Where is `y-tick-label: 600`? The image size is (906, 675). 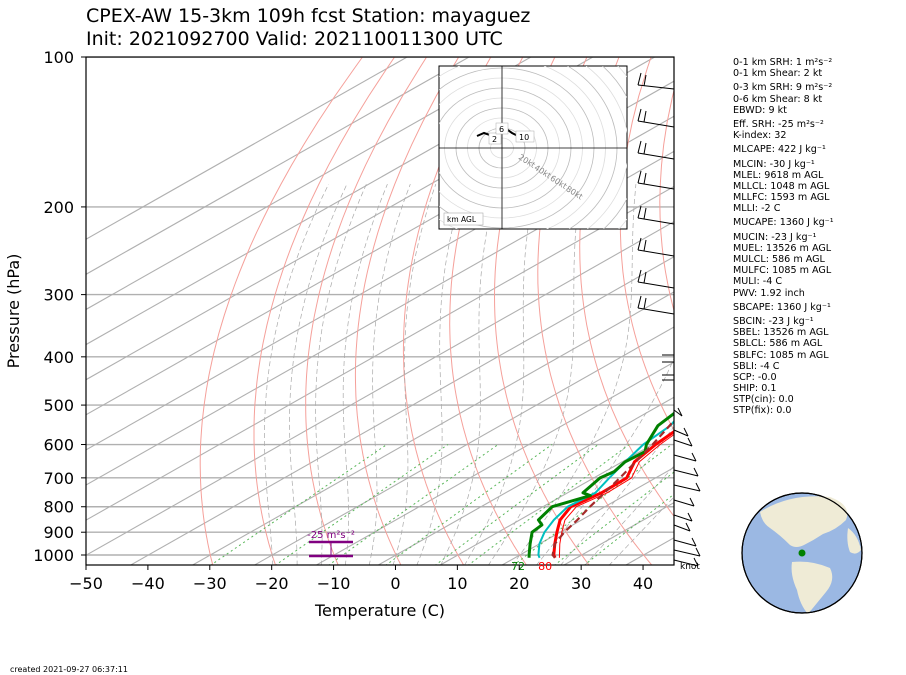
y-tick-label: 600 is located at coordinates (58, 445).